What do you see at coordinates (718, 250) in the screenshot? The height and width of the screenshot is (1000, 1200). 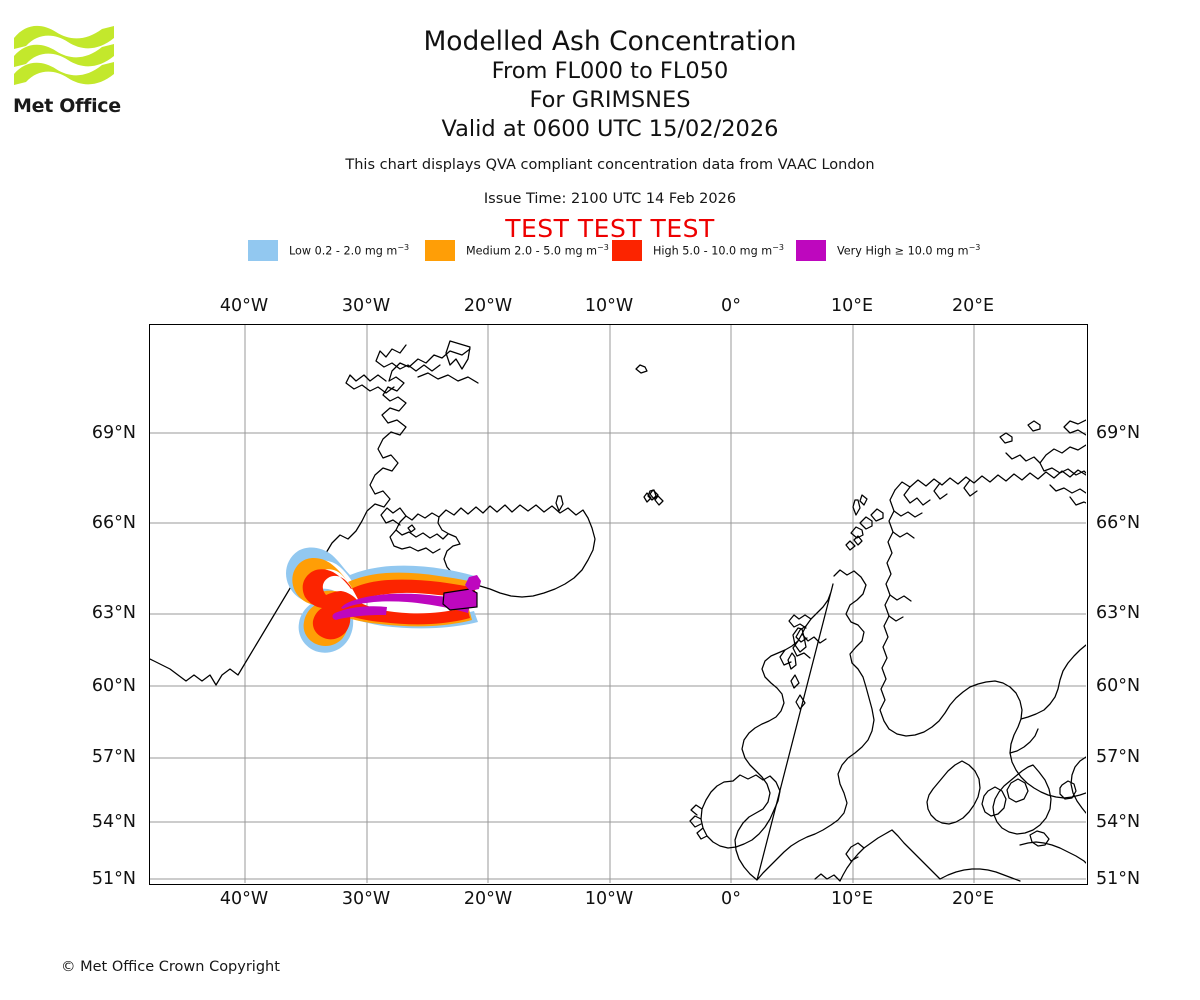 I see `legend-label-2: High 5.0 - 10.0 mg m−3` at bounding box center [718, 250].